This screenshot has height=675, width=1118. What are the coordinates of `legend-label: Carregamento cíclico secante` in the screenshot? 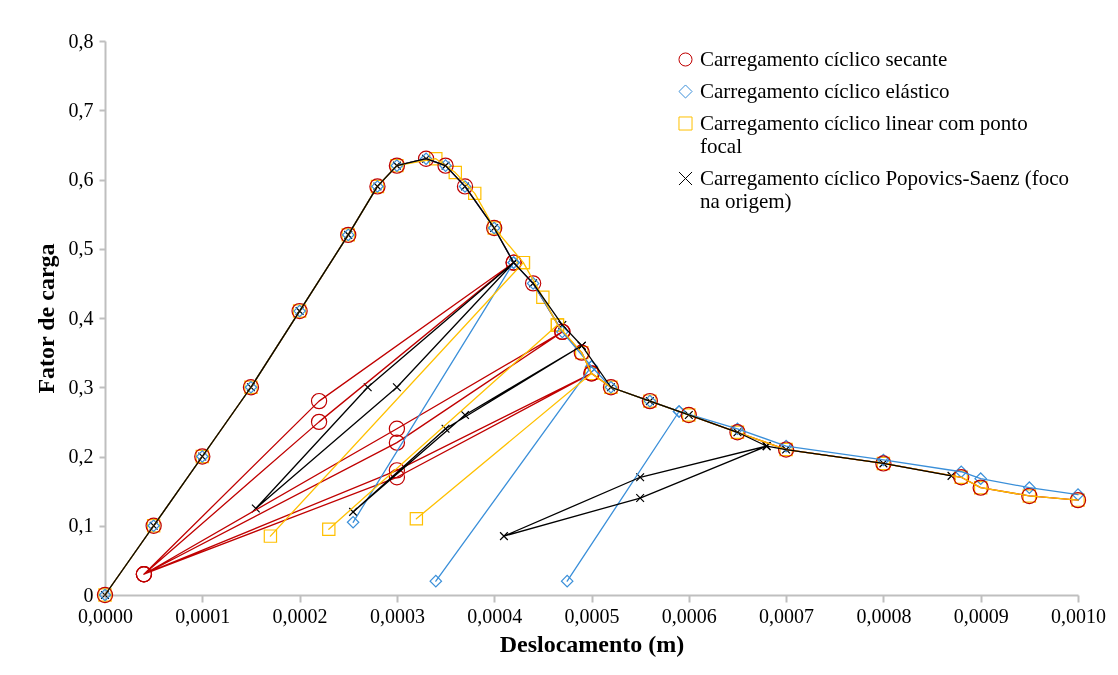 It's located at (824, 58).